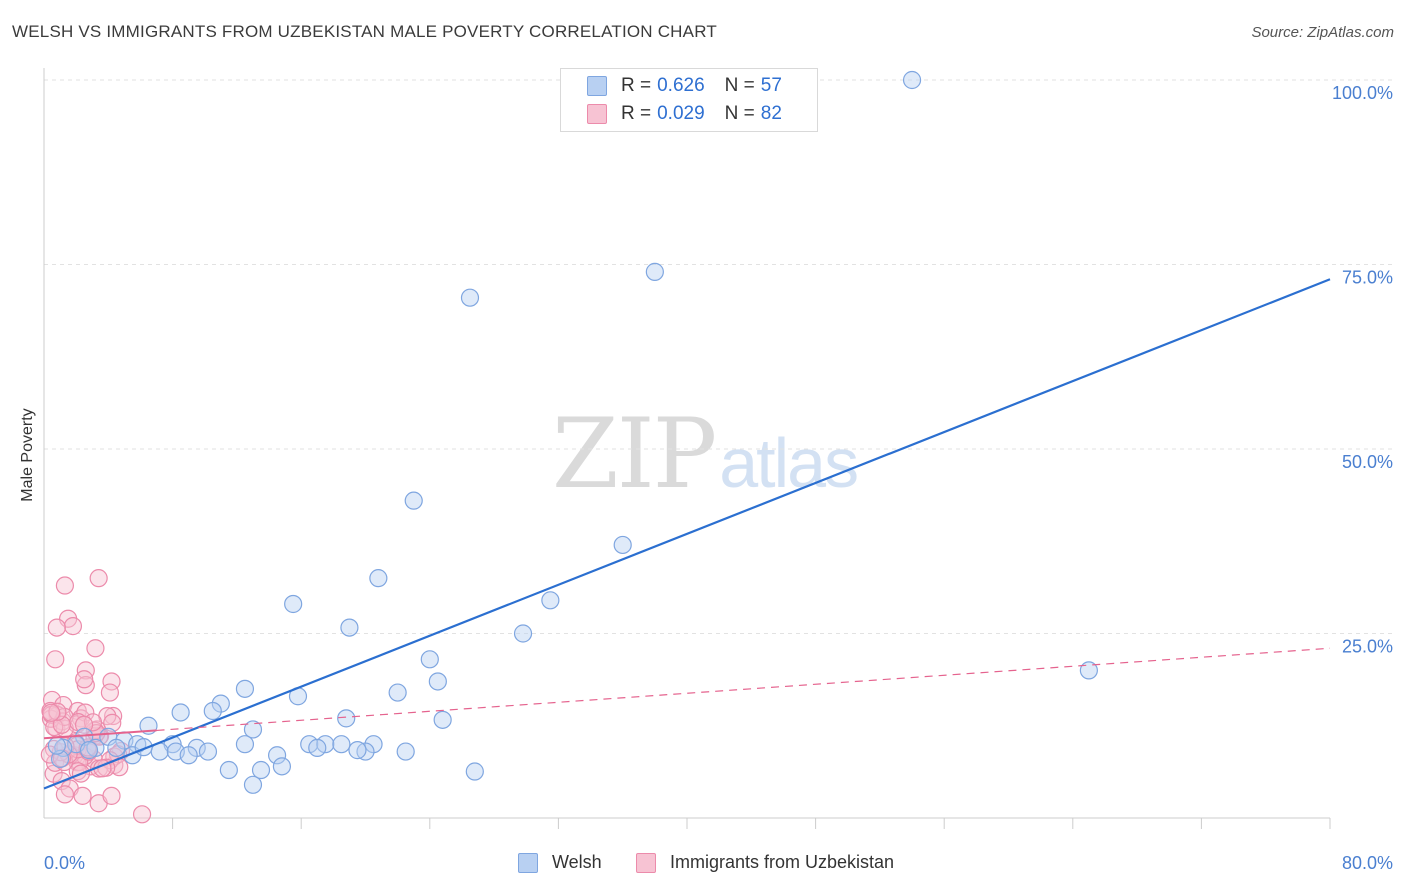  What do you see at coordinates (771, 113) in the screenshot?
I see `legend-n-value-uzbek: 82` at bounding box center [771, 113].